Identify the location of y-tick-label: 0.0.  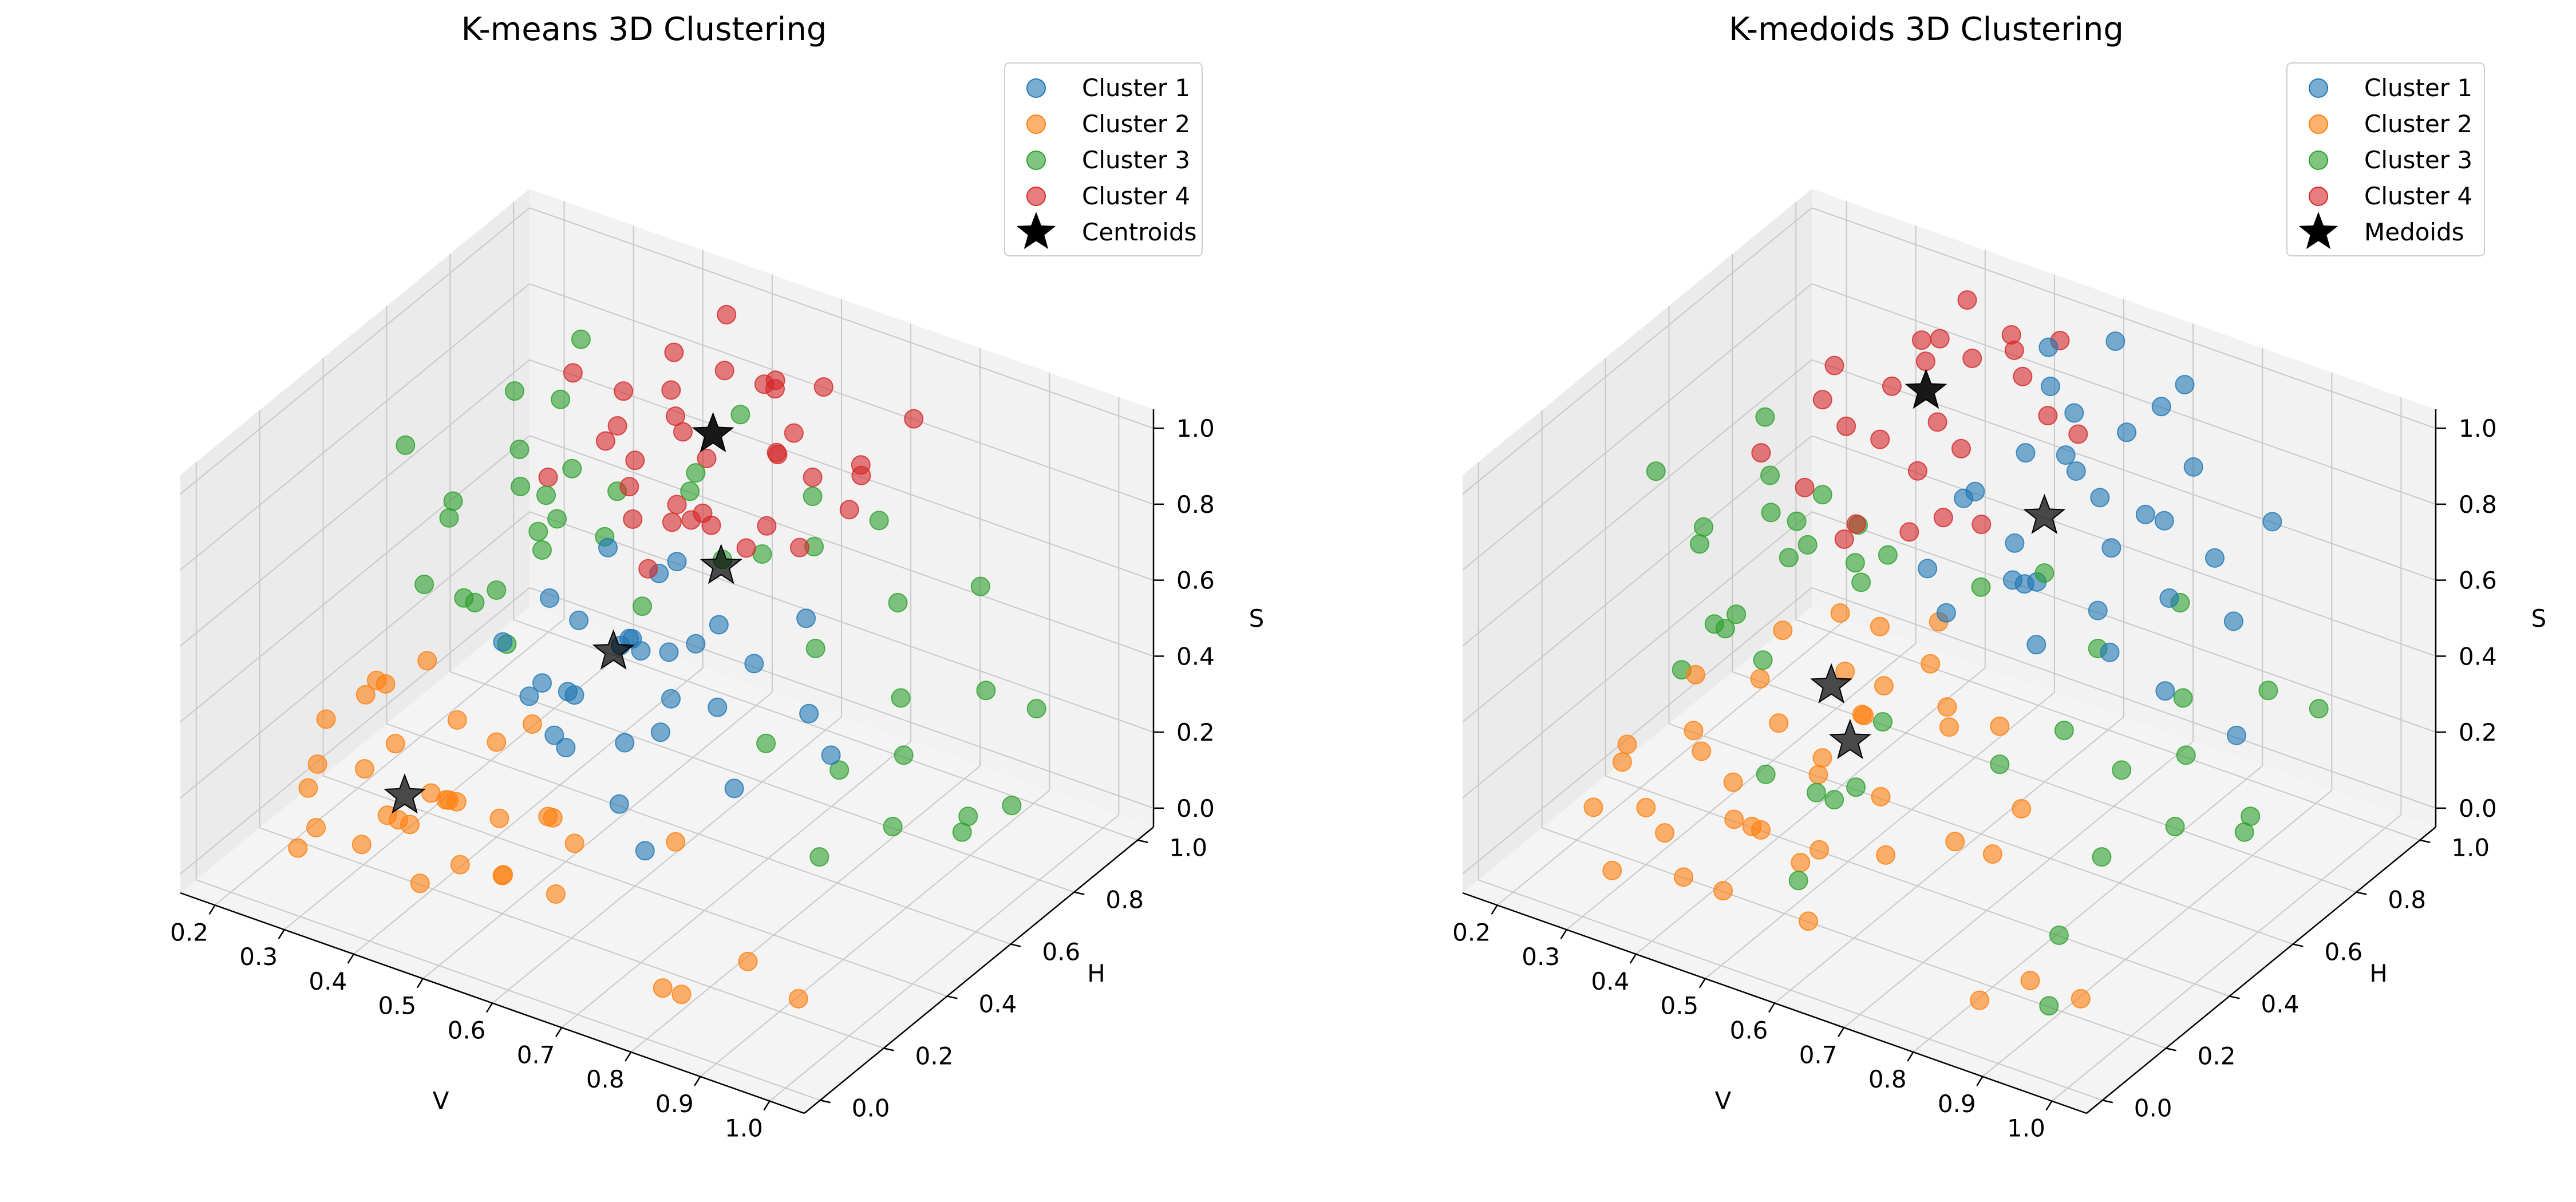
(871, 1108).